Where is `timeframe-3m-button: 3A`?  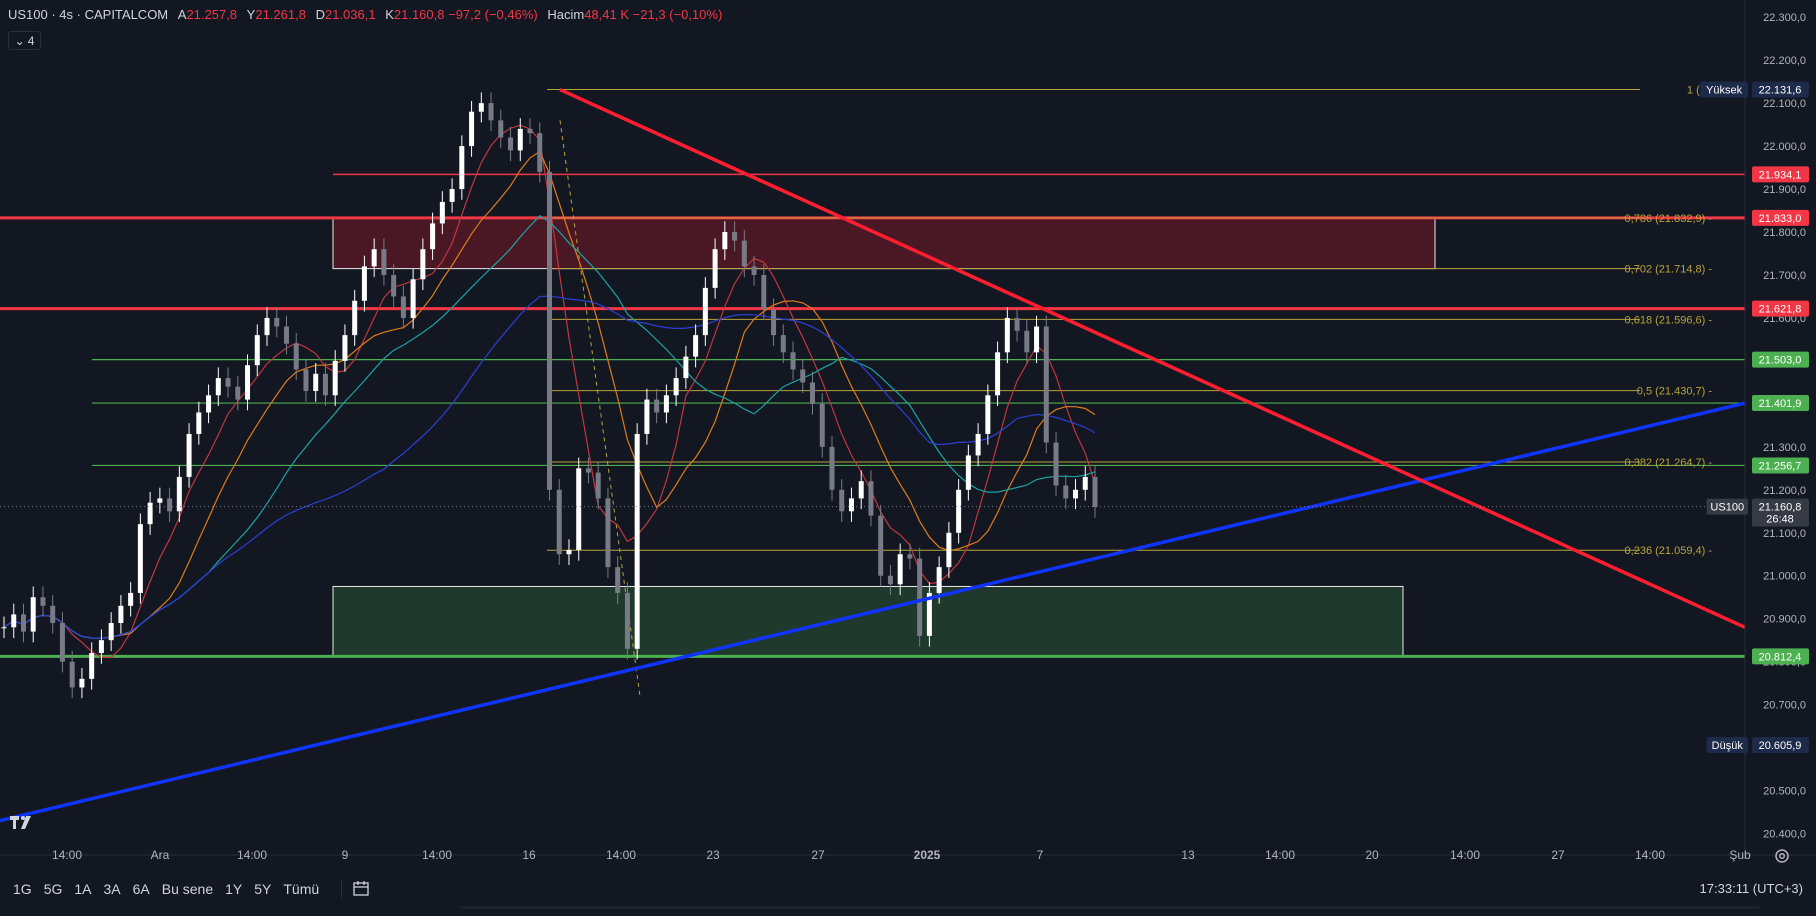 timeframe-3m-button: 3A is located at coordinates (112, 889).